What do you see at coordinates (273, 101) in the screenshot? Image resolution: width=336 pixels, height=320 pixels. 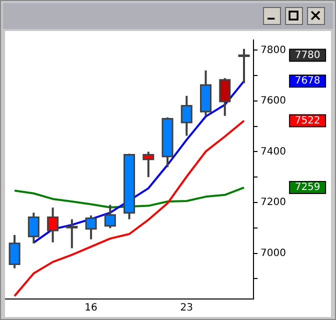 I see `y-tick-label: 7600` at bounding box center [273, 101].